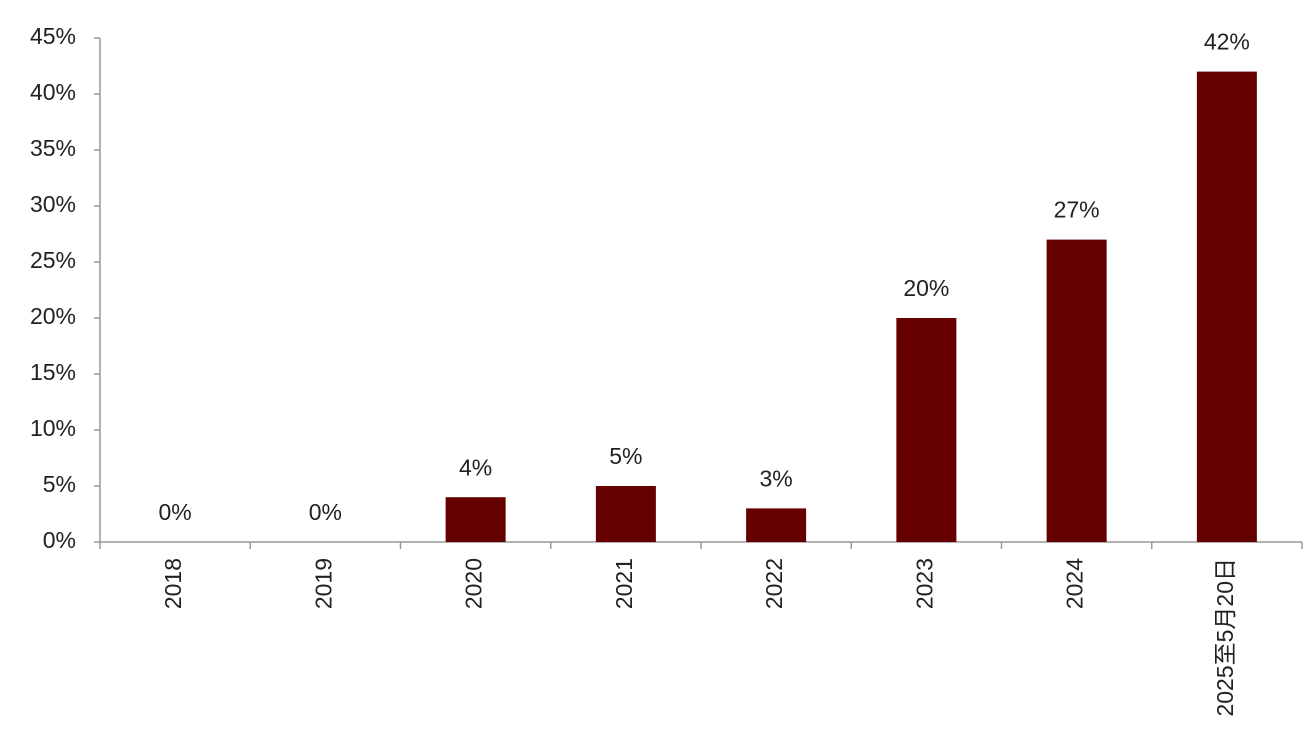 Image resolution: width=1314 pixels, height=753 pixels. I want to click on y-tick-label: 35%, so click(53, 148).